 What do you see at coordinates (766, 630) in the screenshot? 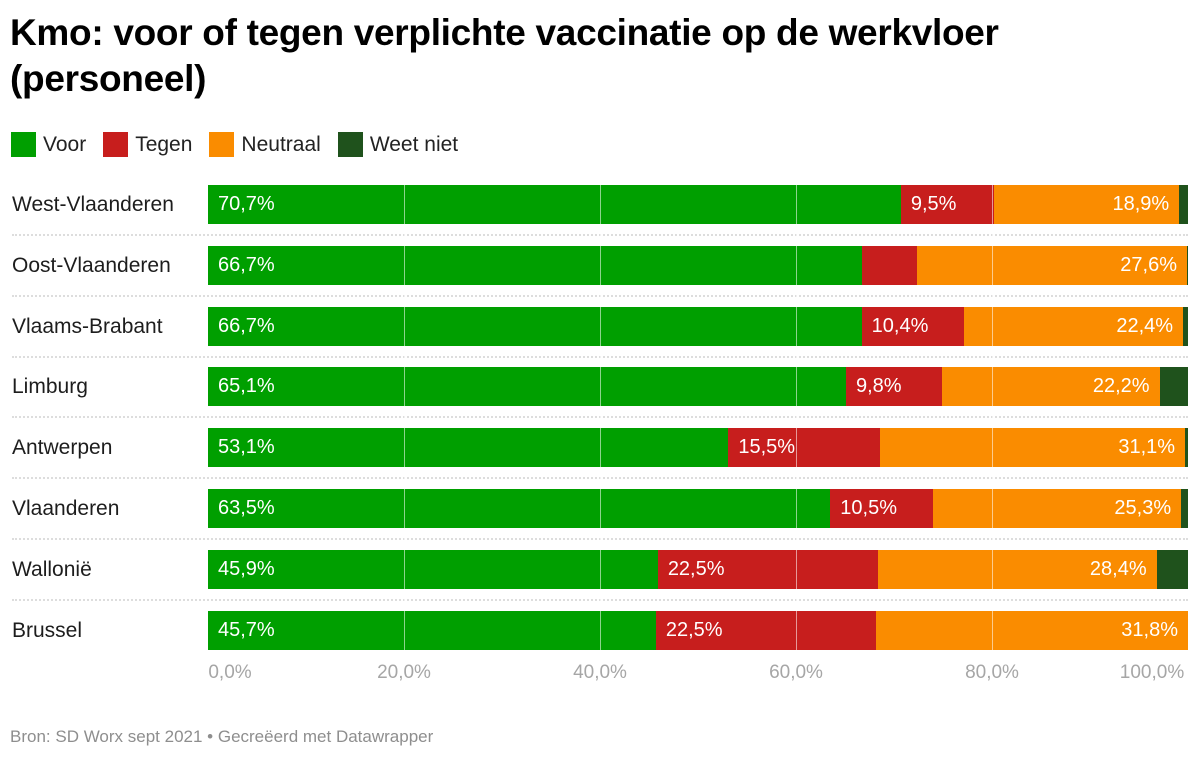
I see `bar-tegen-brussel` at bounding box center [766, 630].